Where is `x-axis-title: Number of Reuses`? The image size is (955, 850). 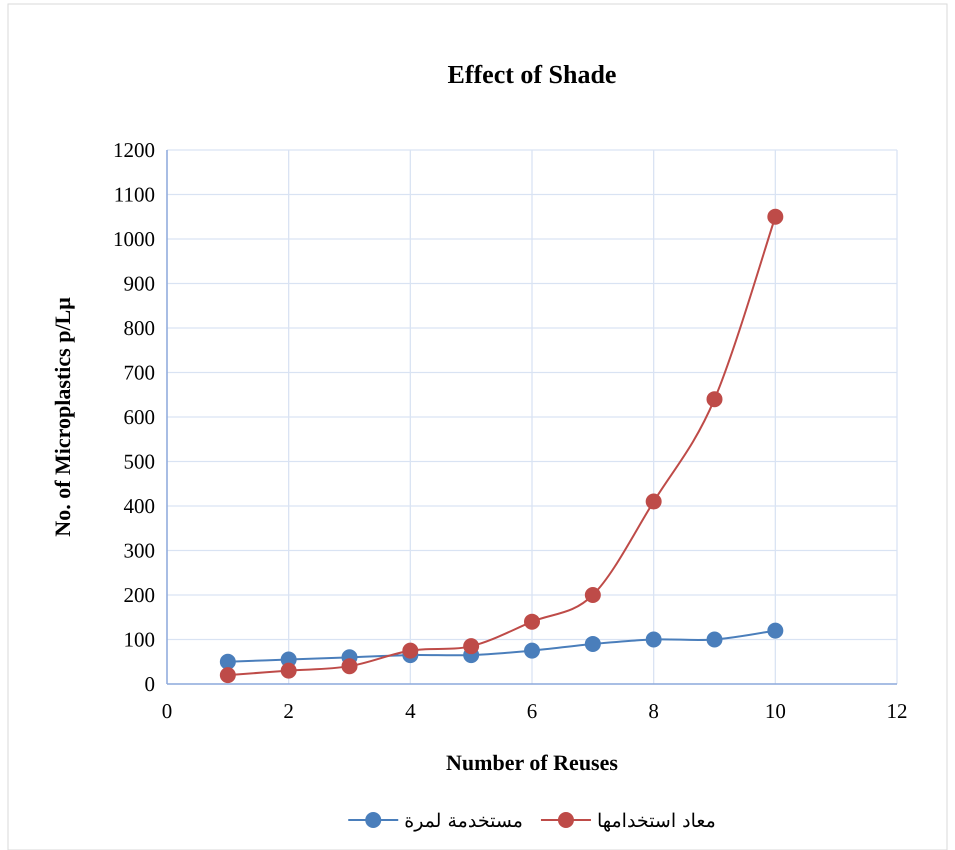
x-axis-title: Number of Reuses is located at coordinates (532, 762).